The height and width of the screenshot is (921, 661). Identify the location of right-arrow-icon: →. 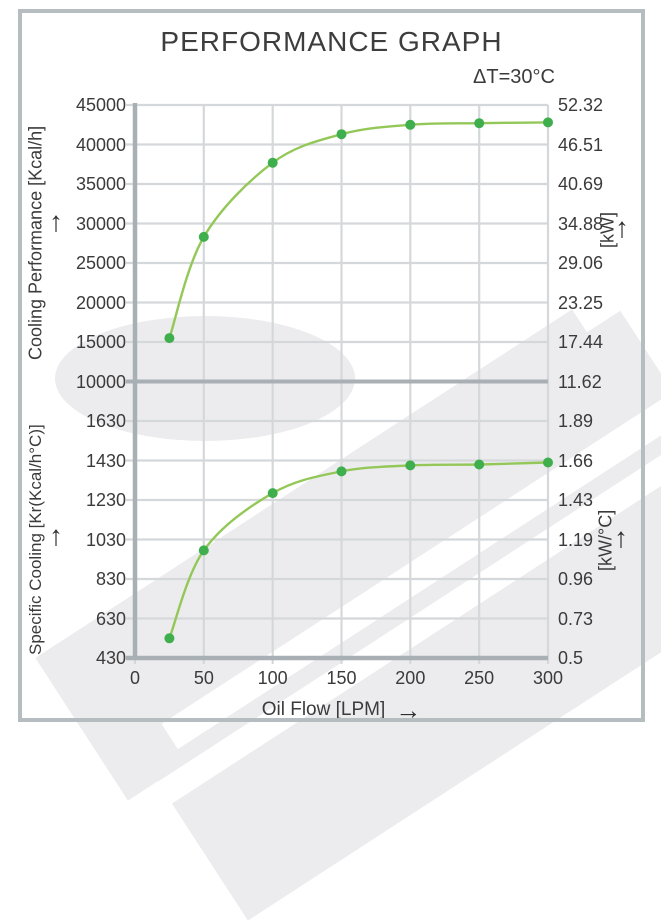
(408, 710).